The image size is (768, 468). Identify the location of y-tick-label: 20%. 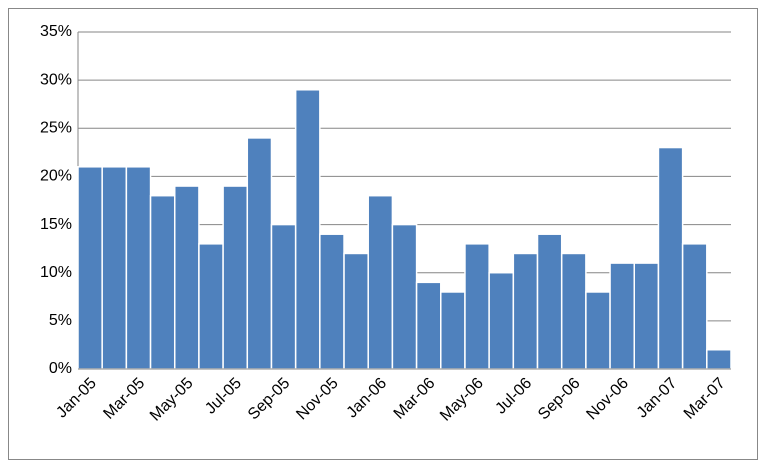
(56, 176).